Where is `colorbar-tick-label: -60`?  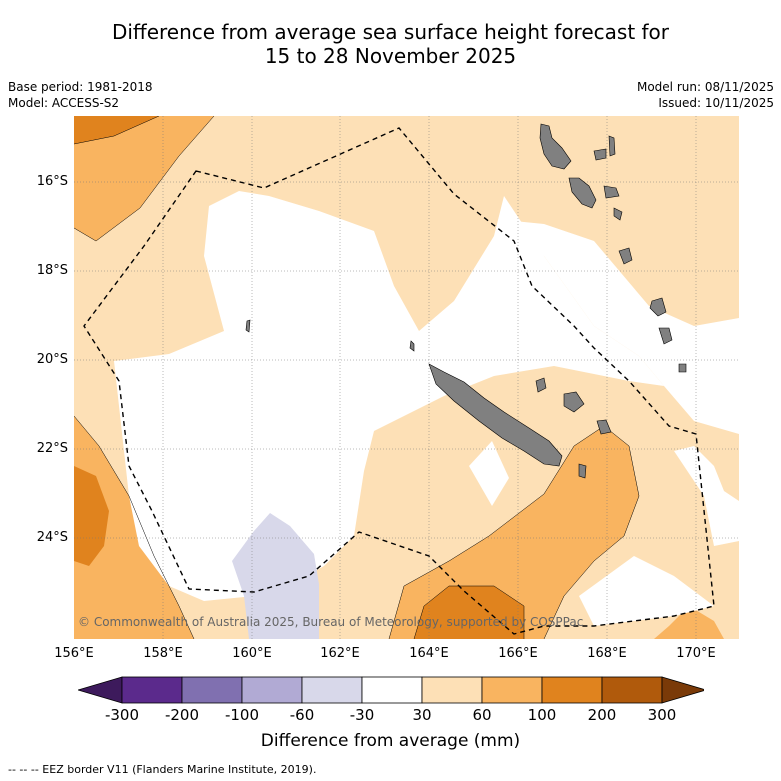 colorbar-tick-label: -60 is located at coordinates (302, 715).